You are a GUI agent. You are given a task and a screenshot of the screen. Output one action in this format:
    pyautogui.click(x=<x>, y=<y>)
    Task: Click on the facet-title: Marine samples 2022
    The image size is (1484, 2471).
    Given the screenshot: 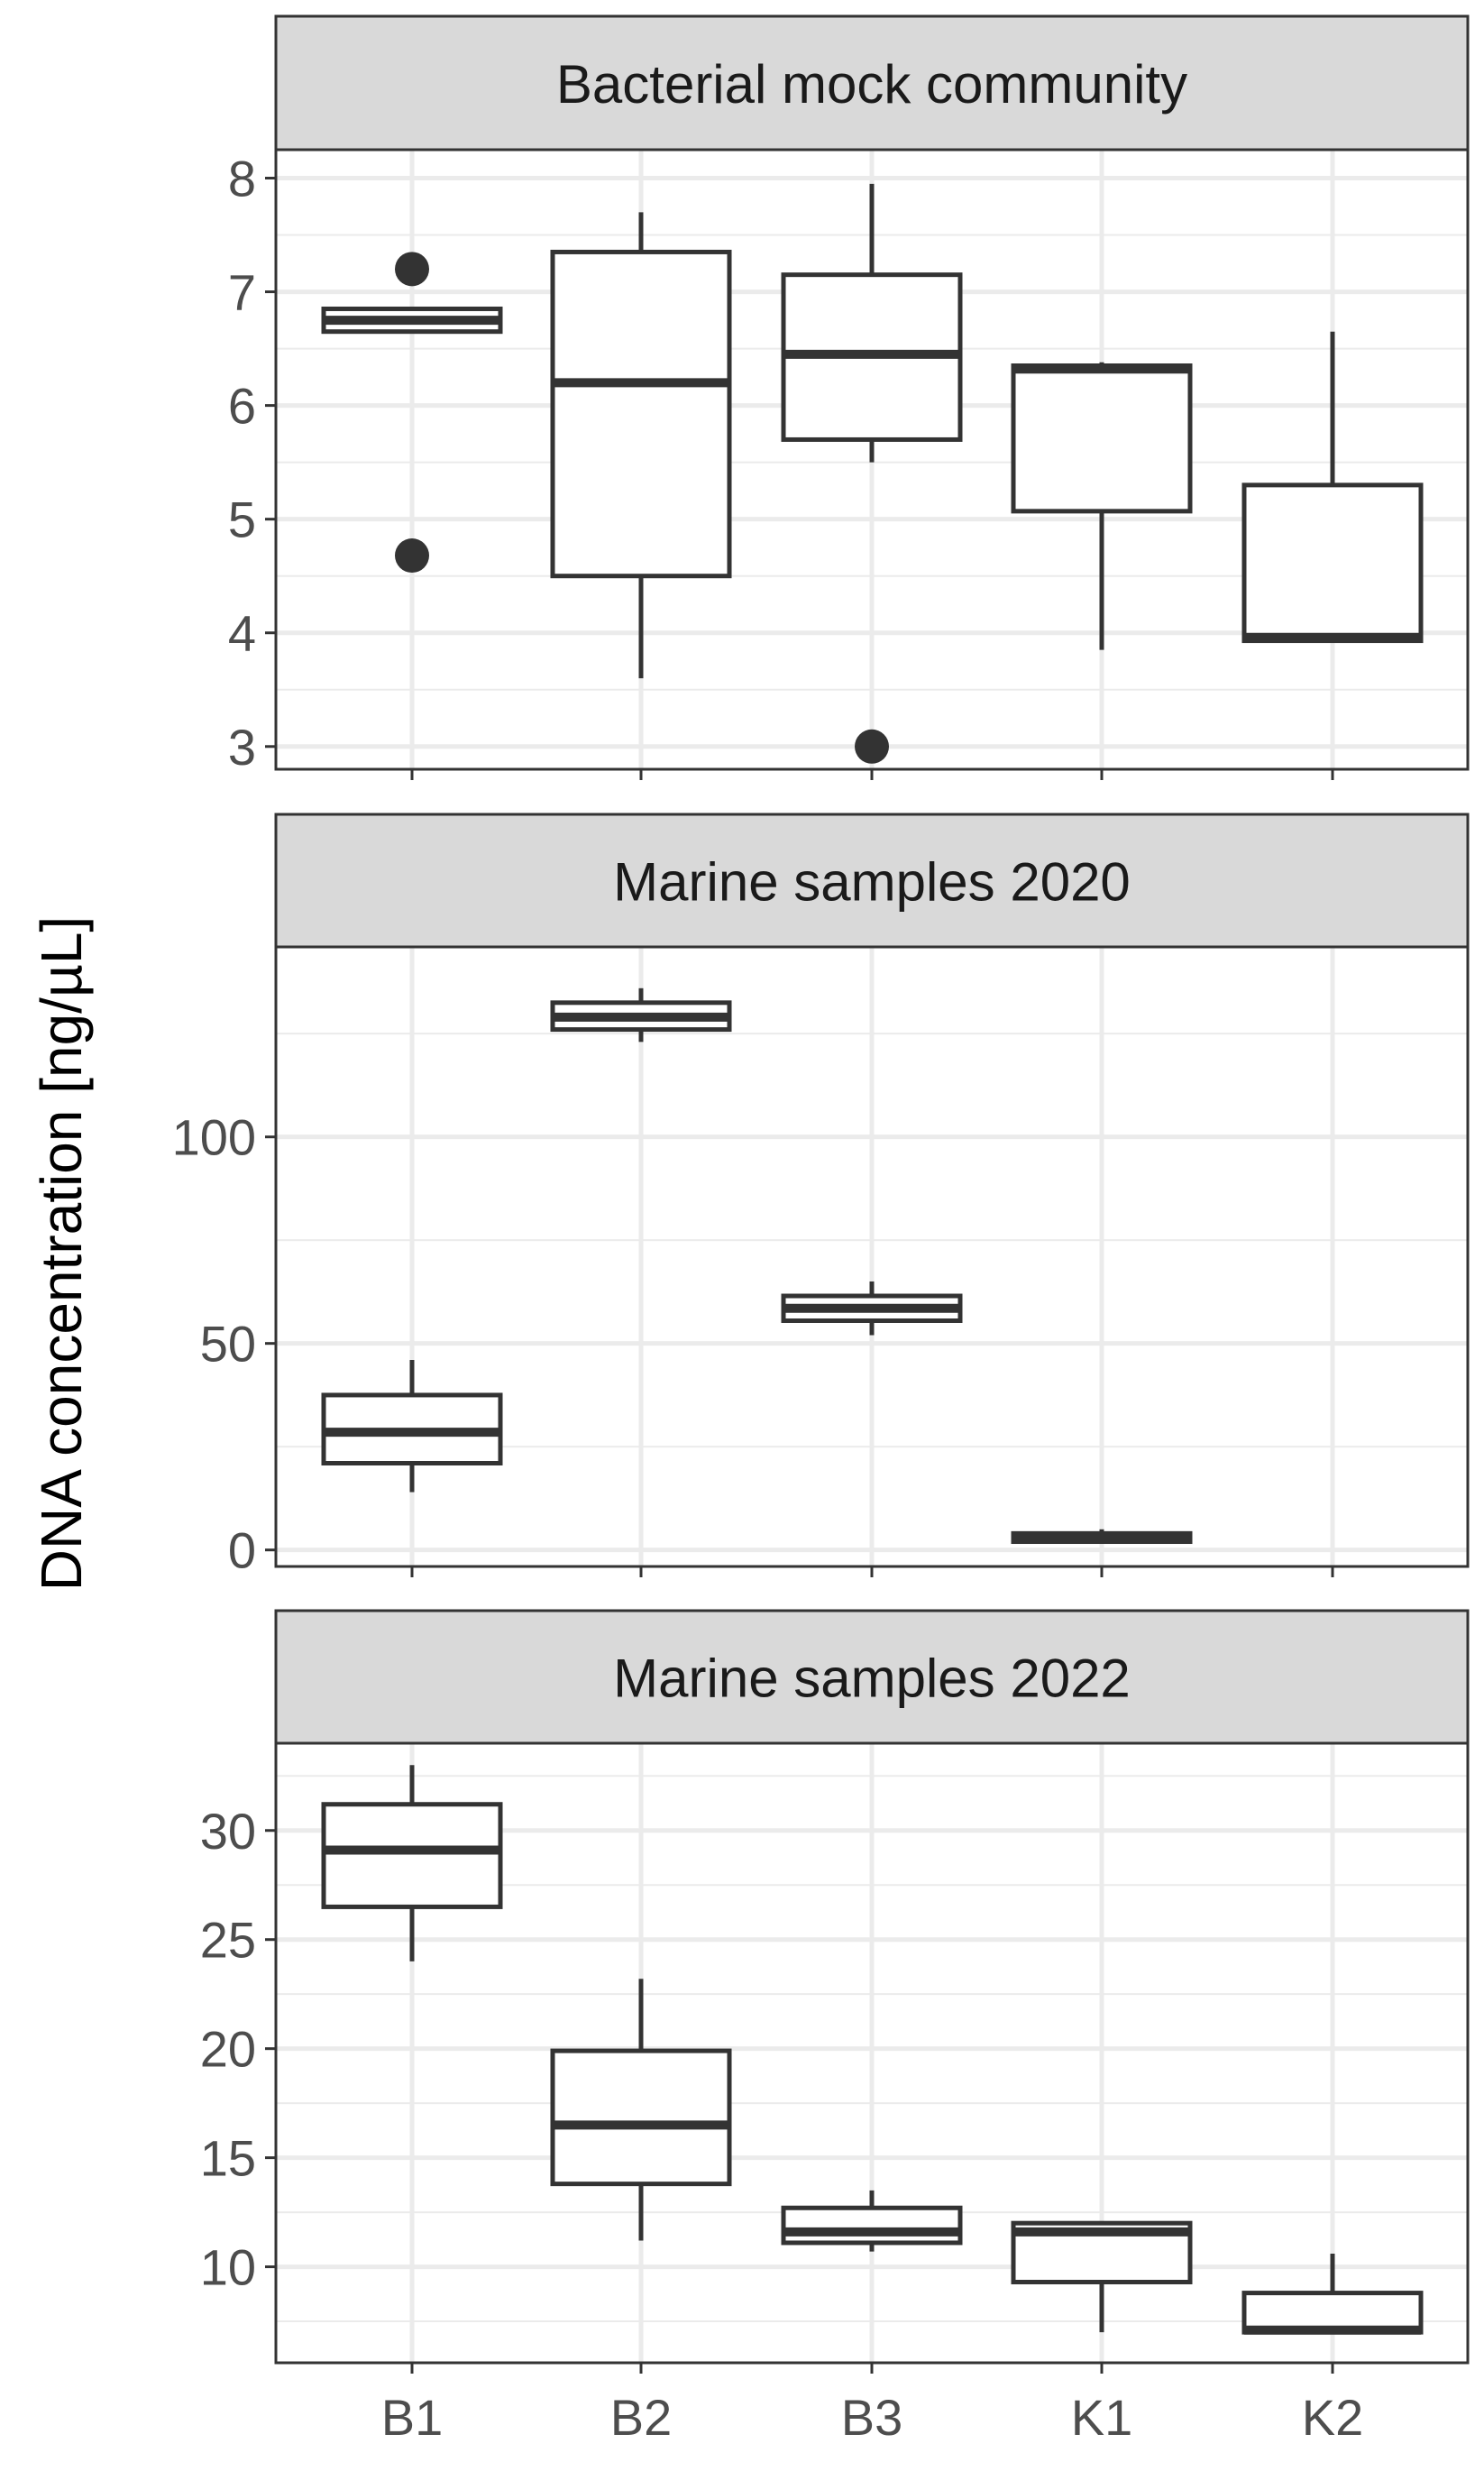 What is the action you would take?
    pyautogui.click(x=872, y=1679)
    